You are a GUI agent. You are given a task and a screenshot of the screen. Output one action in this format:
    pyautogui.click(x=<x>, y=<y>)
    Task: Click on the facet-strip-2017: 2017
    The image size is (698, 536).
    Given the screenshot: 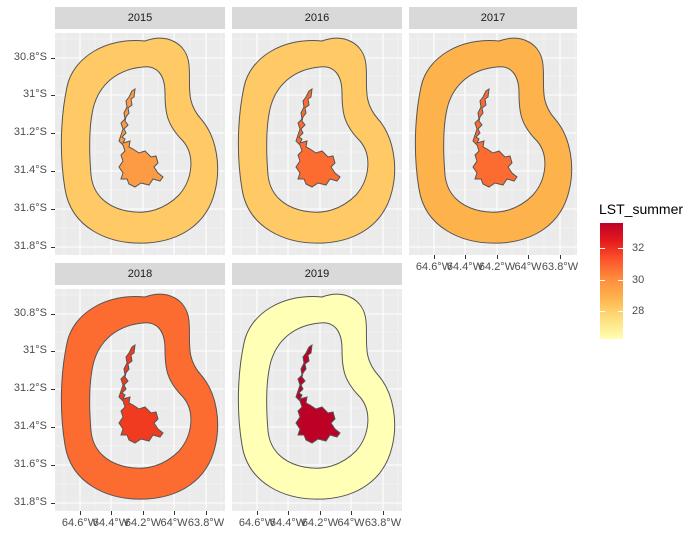 What is the action you would take?
    pyautogui.click(x=493, y=18)
    